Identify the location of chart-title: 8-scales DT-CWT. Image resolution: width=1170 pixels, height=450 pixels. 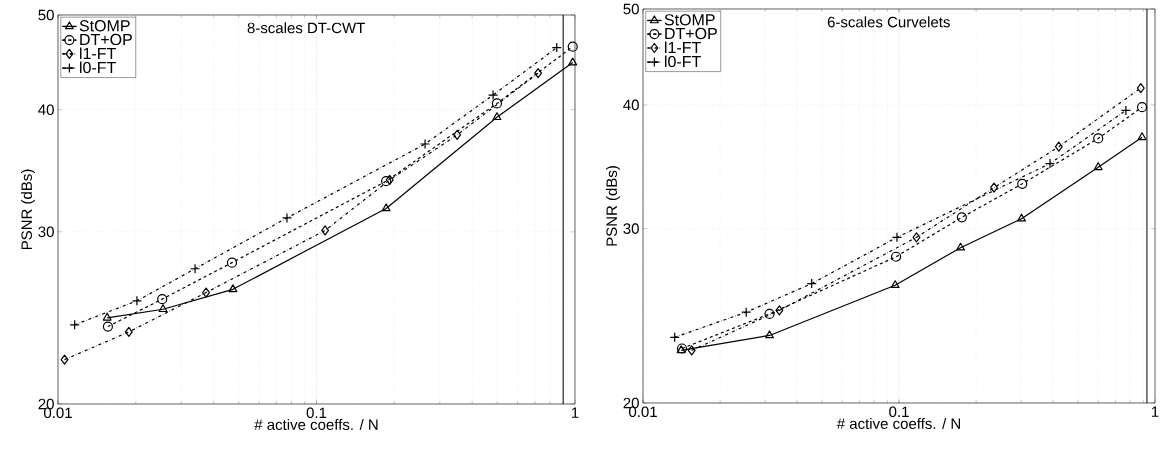
(306, 28).